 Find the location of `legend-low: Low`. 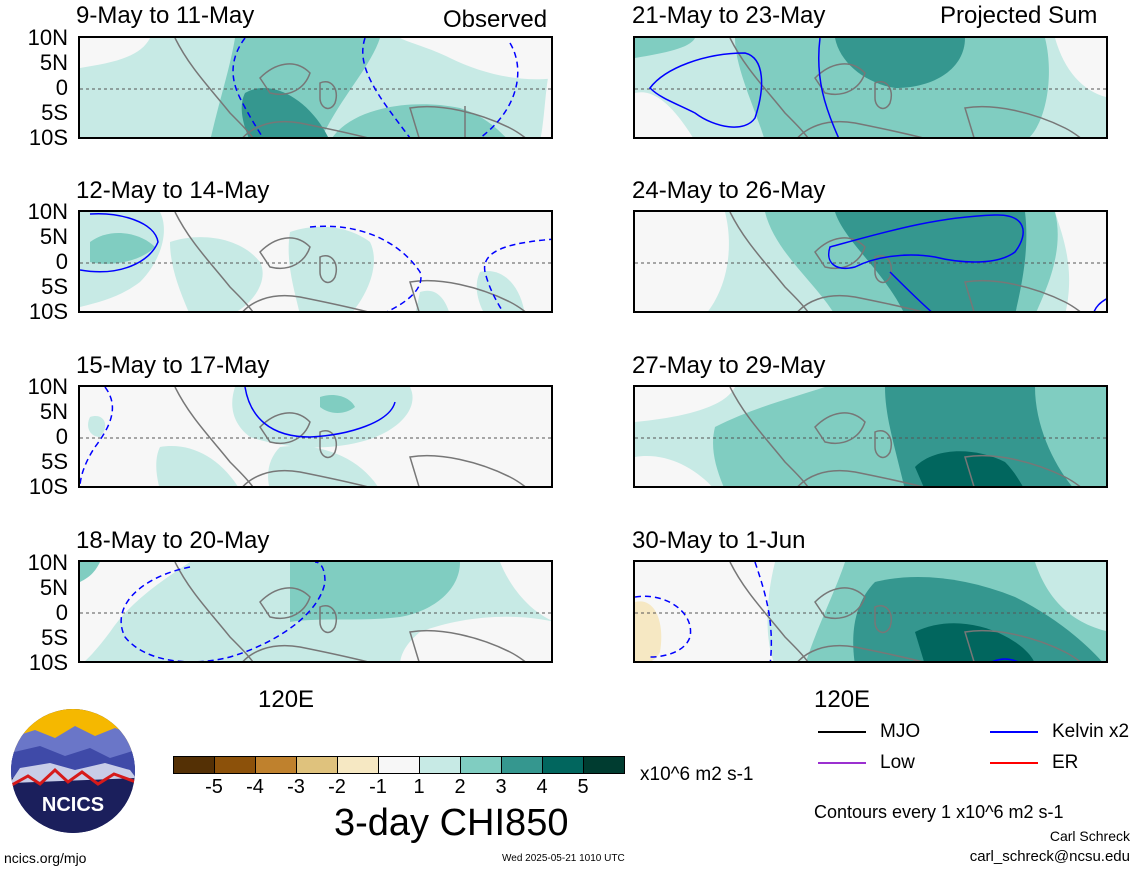

legend-low: Low is located at coordinates (866, 763).